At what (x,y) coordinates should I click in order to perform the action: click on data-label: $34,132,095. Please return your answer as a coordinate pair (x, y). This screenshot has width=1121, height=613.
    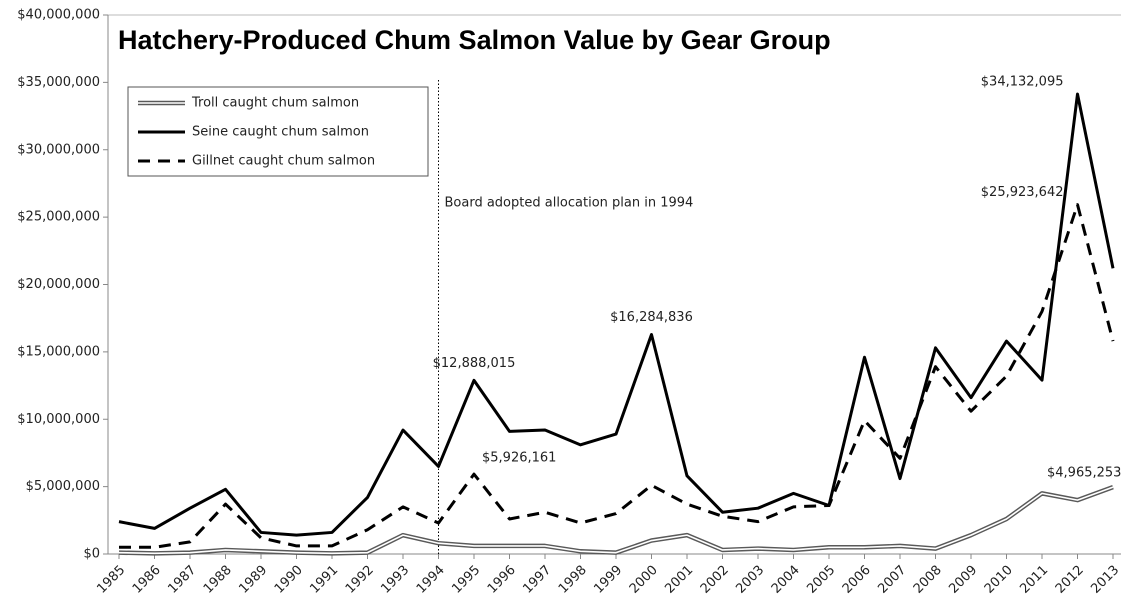
    Looking at the image, I should click on (1022, 82).